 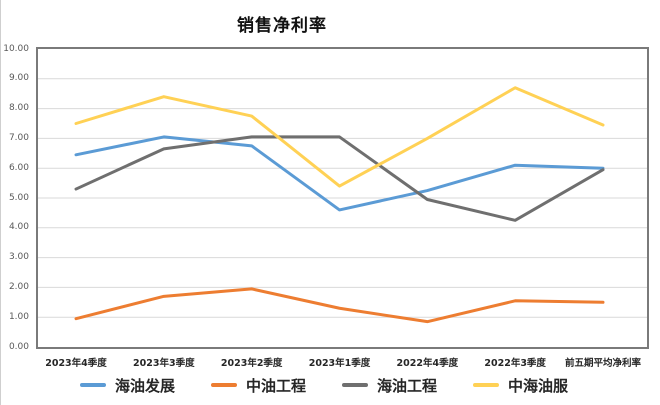 What do you see at coordinates (18, 286) in the screenshot?
I see `y-tick-label: 2.00` at bounding box center [18, 286].